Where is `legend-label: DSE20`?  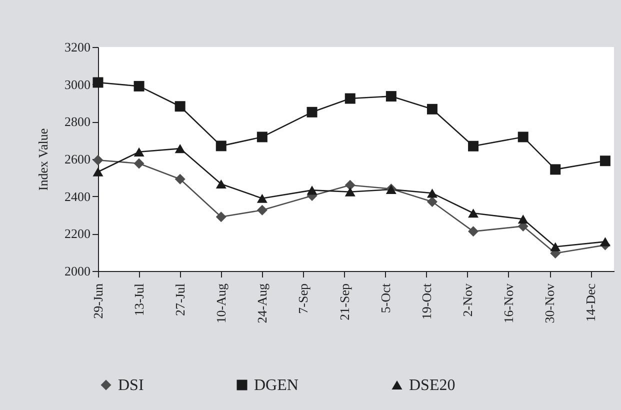
legend-label: DSE20 is located at coordinates (432, 385).